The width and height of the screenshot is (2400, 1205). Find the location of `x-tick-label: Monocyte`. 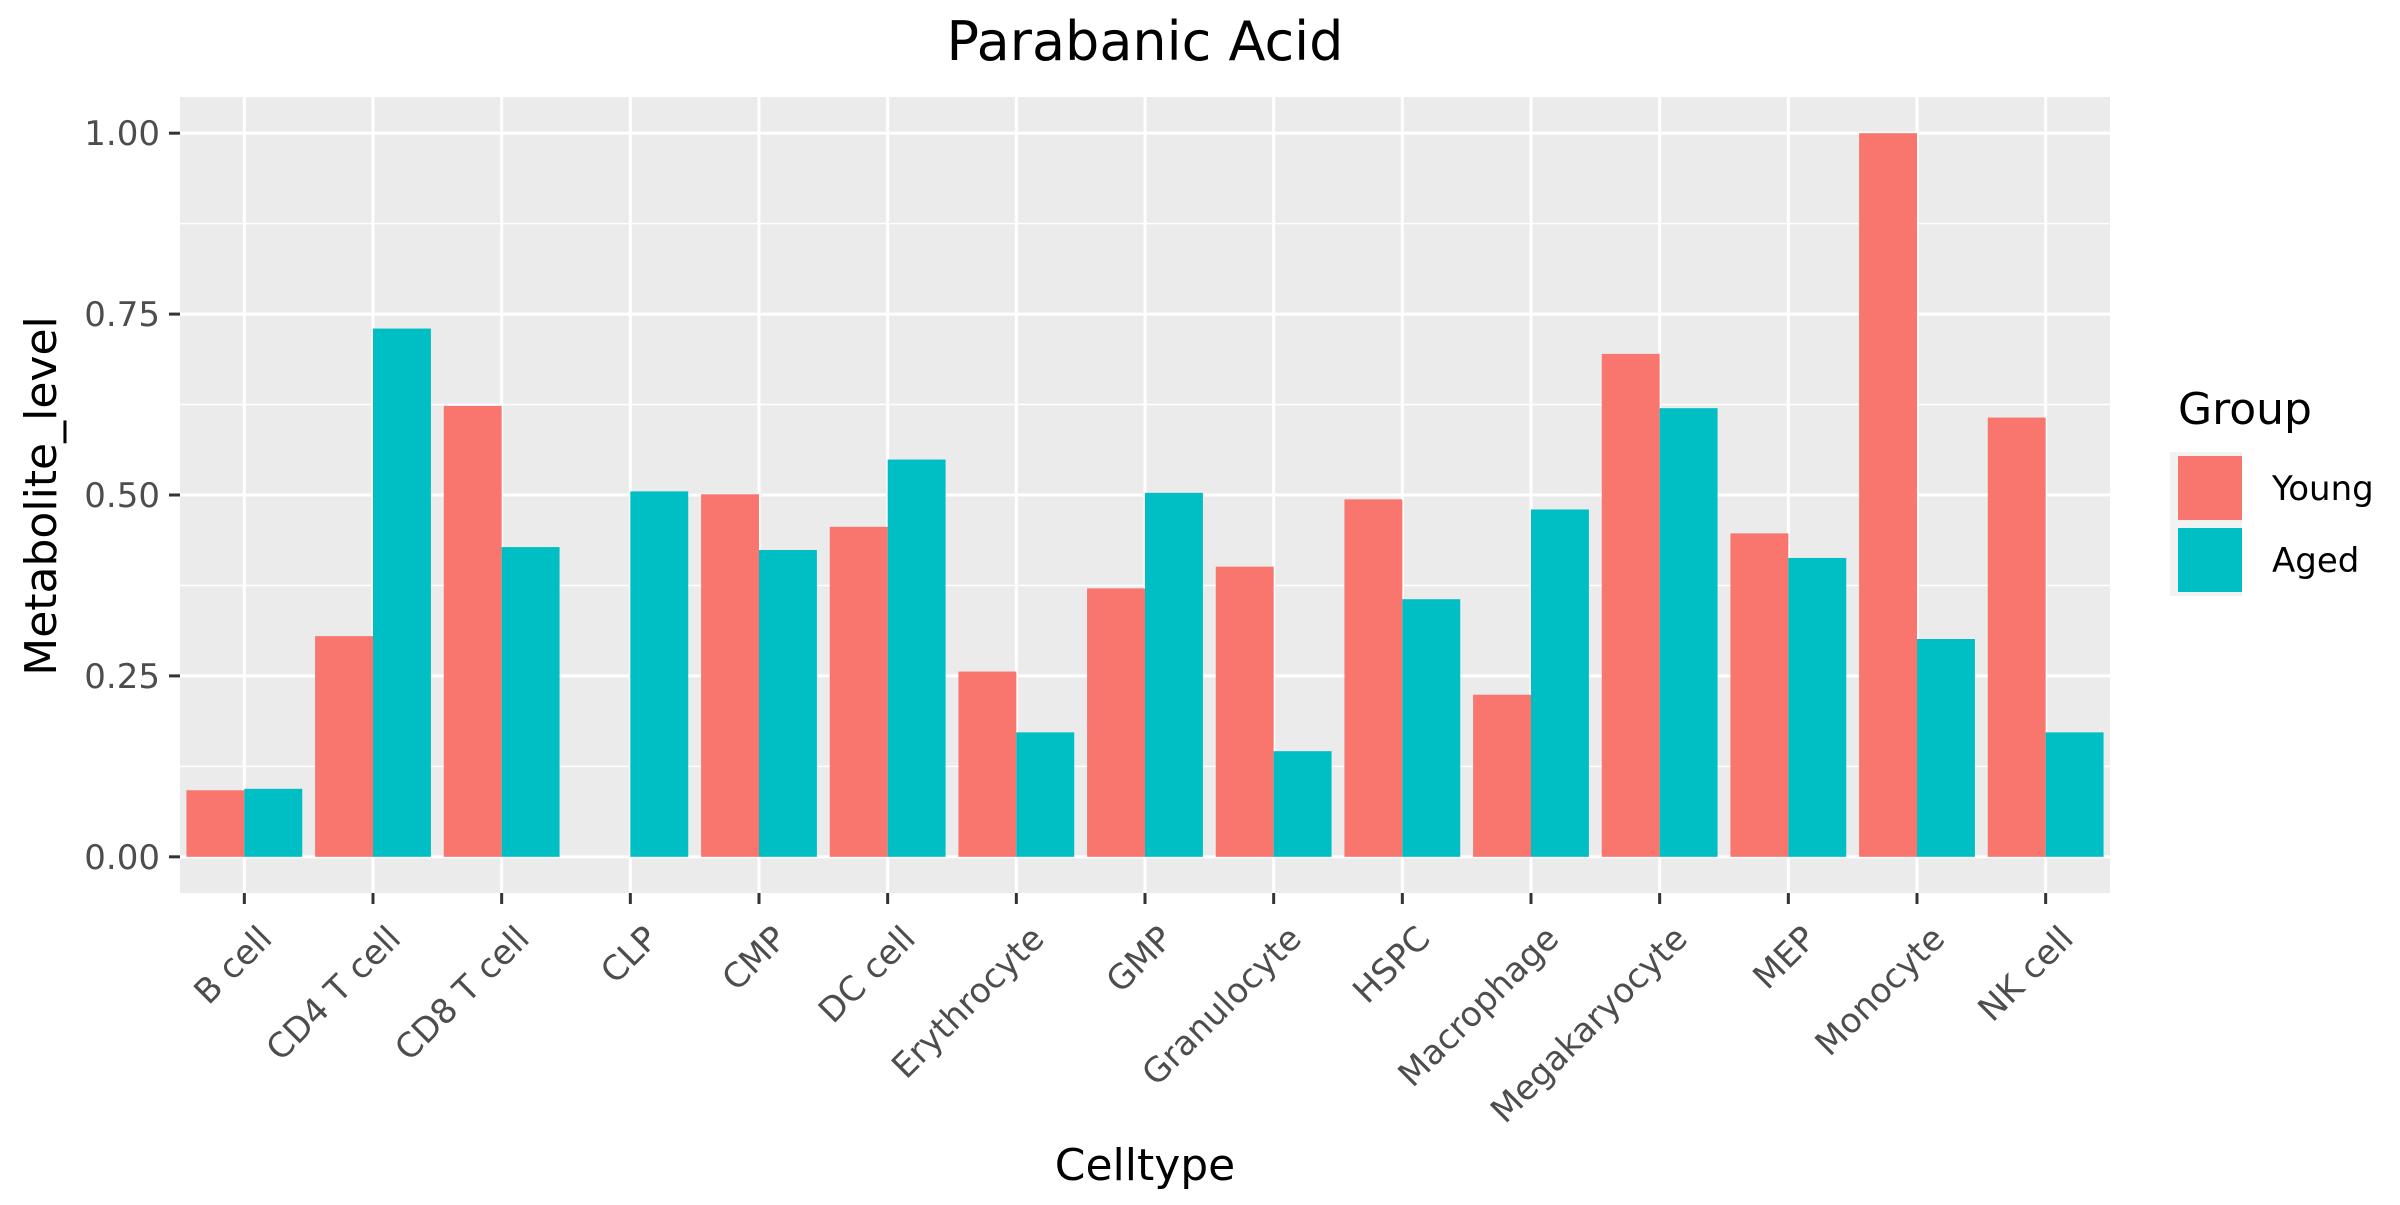

x-tick-label: Monocyte is located at coordinates (1880, 991).